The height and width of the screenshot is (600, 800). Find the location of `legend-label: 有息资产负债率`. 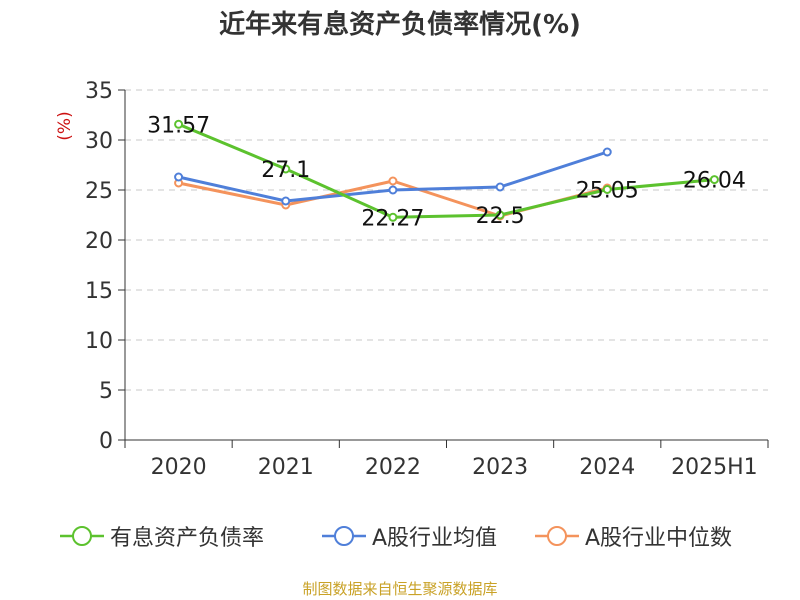

legend-label: 有息资产负债率 is located at coordinates (187, 538).